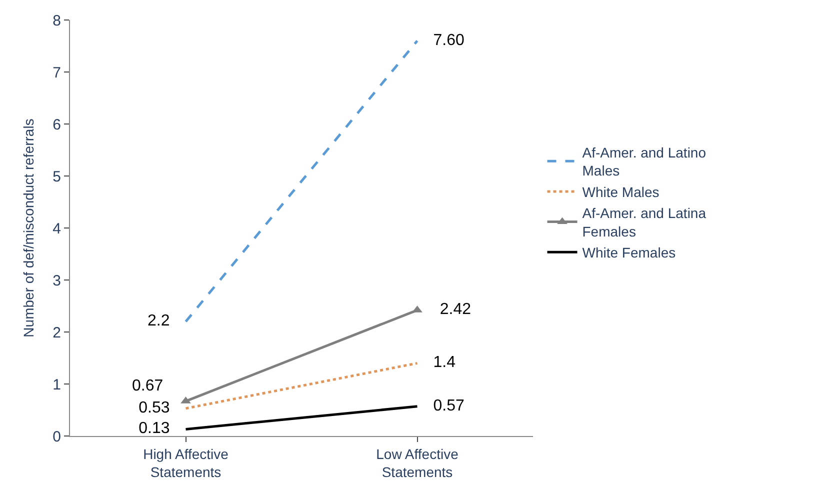 The image size is (823, 496). Describe the element at coordinates (186, 463) in the screenshot. I see `x-tick-label: High Affective Statements` at that location.